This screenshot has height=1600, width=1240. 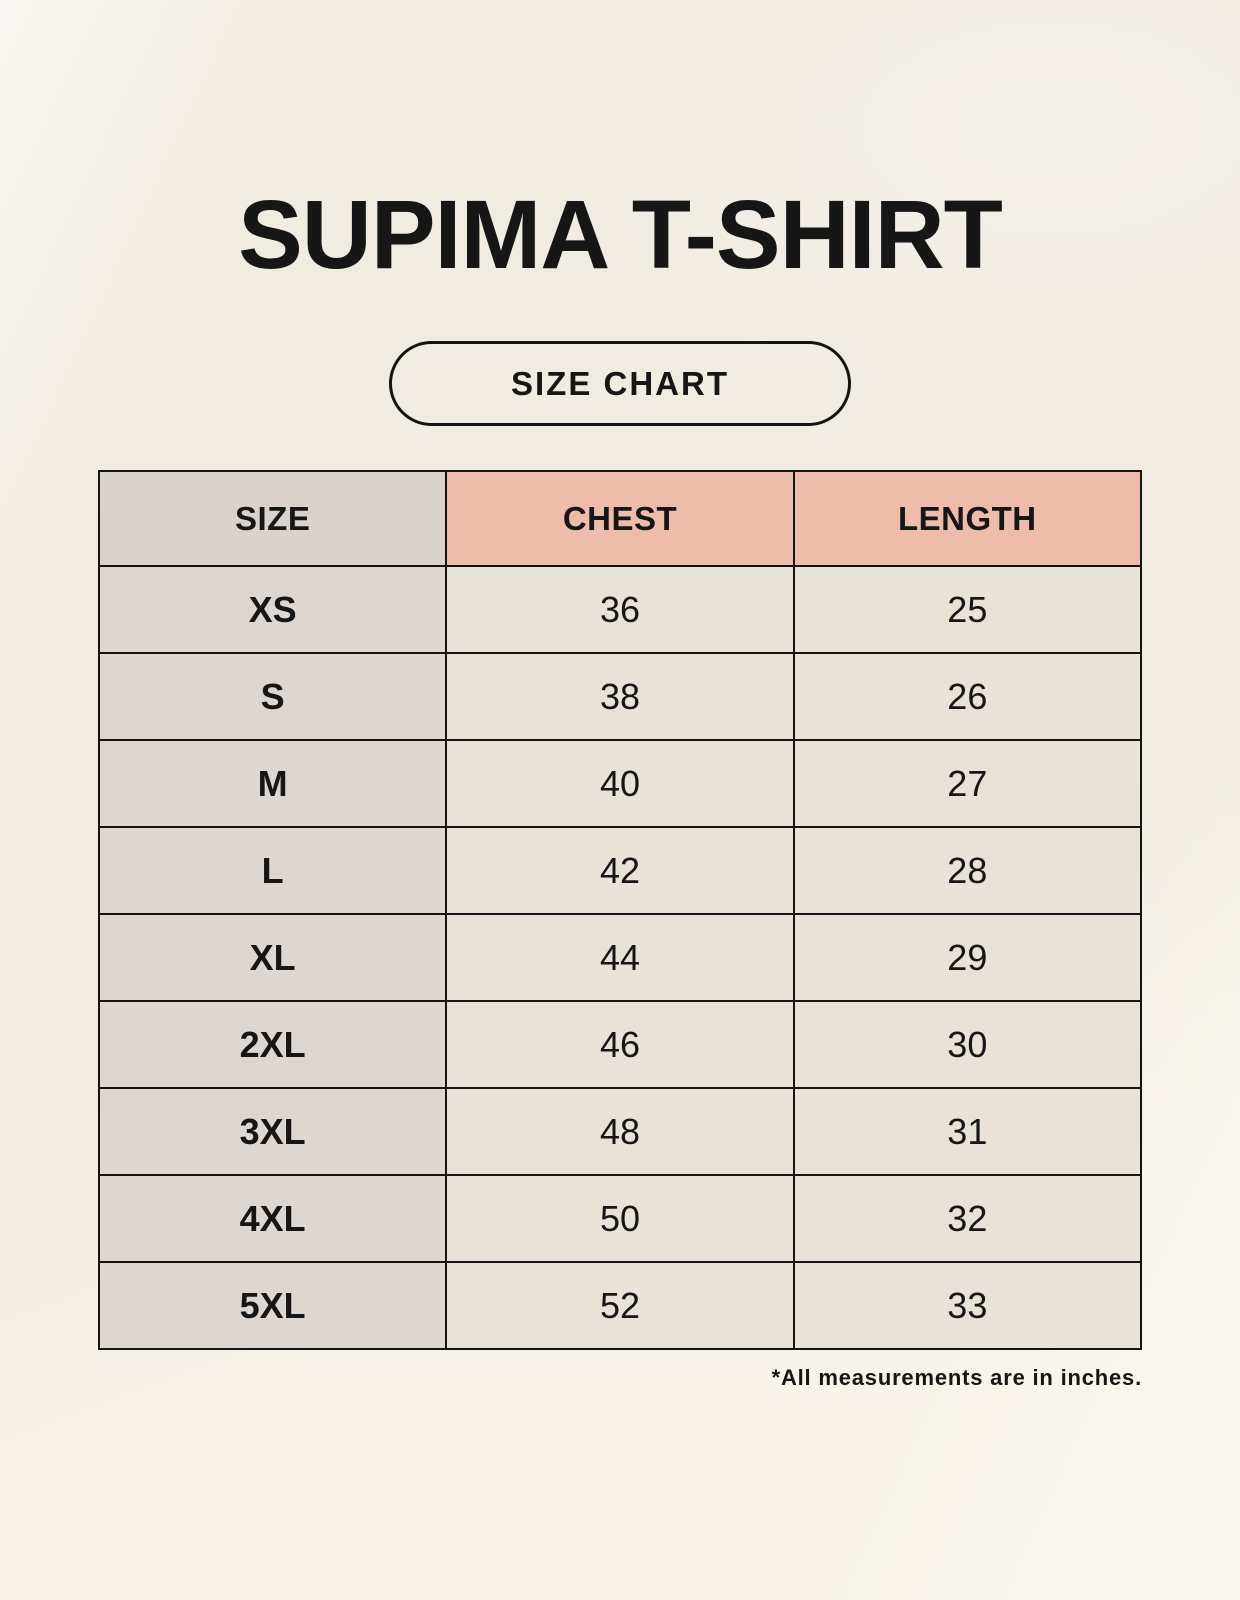 I want to click on size-row-s: S 38 26, so click(x=620, y=696).